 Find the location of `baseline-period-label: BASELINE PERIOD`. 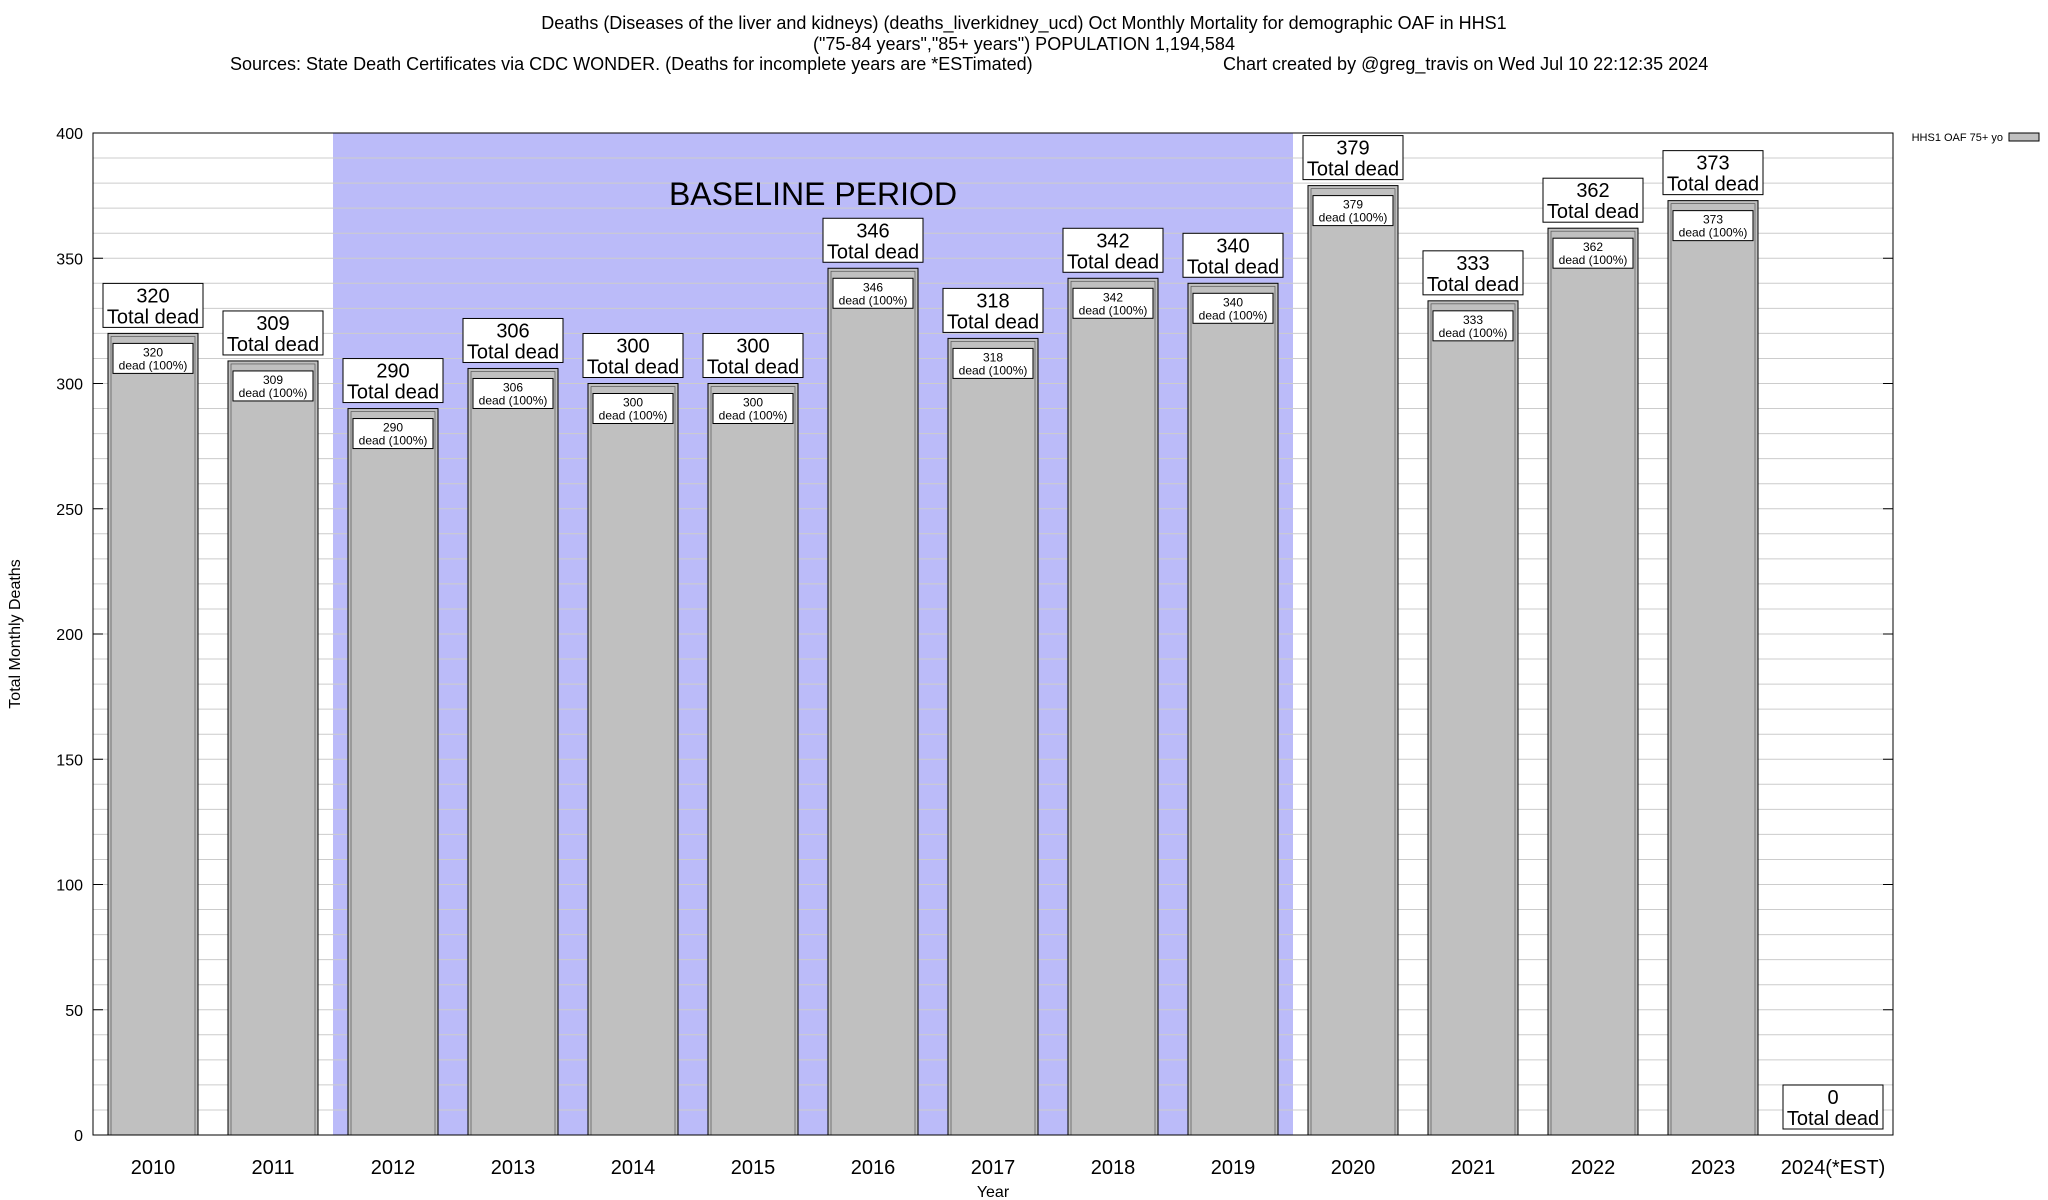

baseline-period-label: BASELINE PERIOD is located at coordinates (813, 194).